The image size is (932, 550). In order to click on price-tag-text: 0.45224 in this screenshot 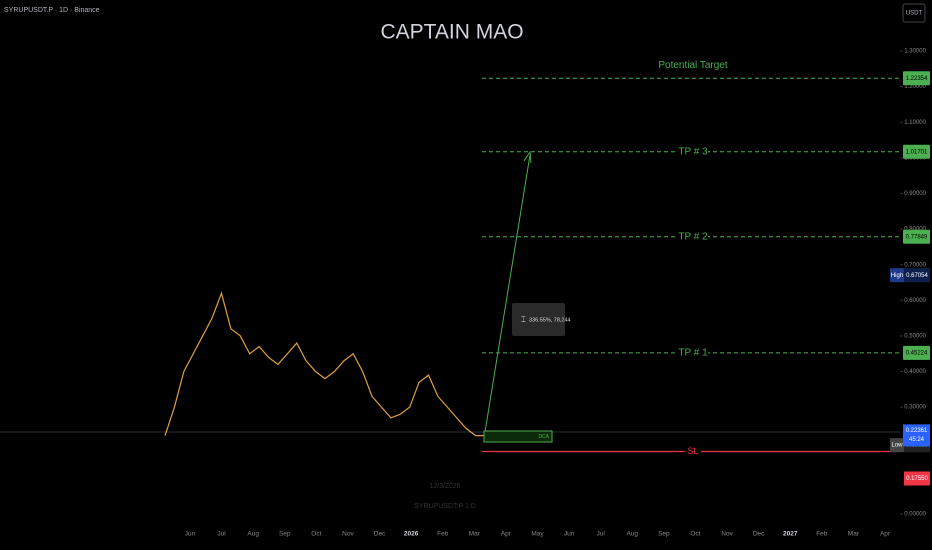, I will do `click(917, 354)`.